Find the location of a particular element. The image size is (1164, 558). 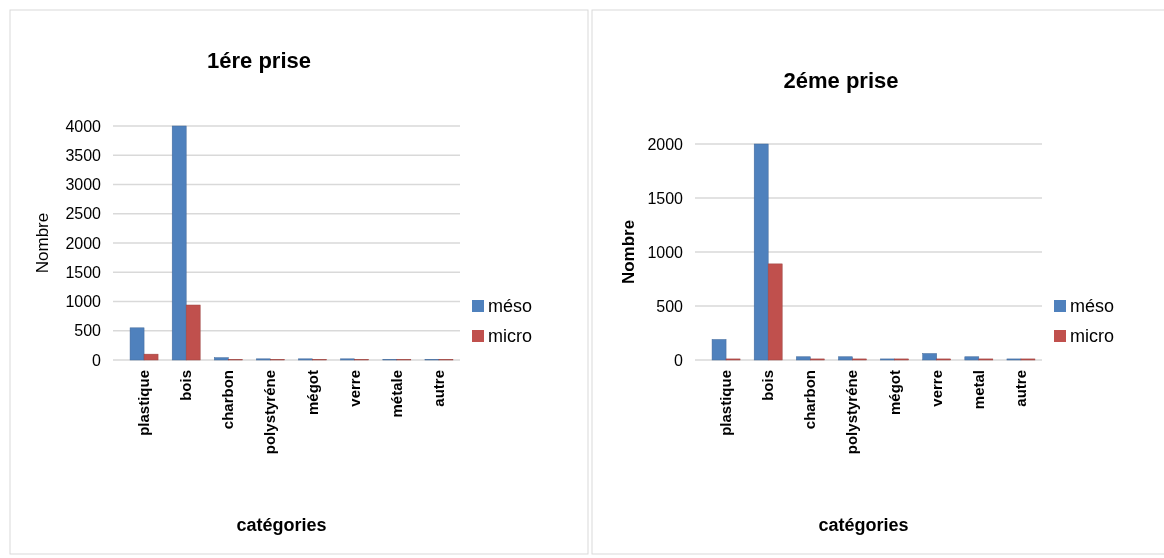

chart-title: 2éme prise is located at coordinates (841, 80).